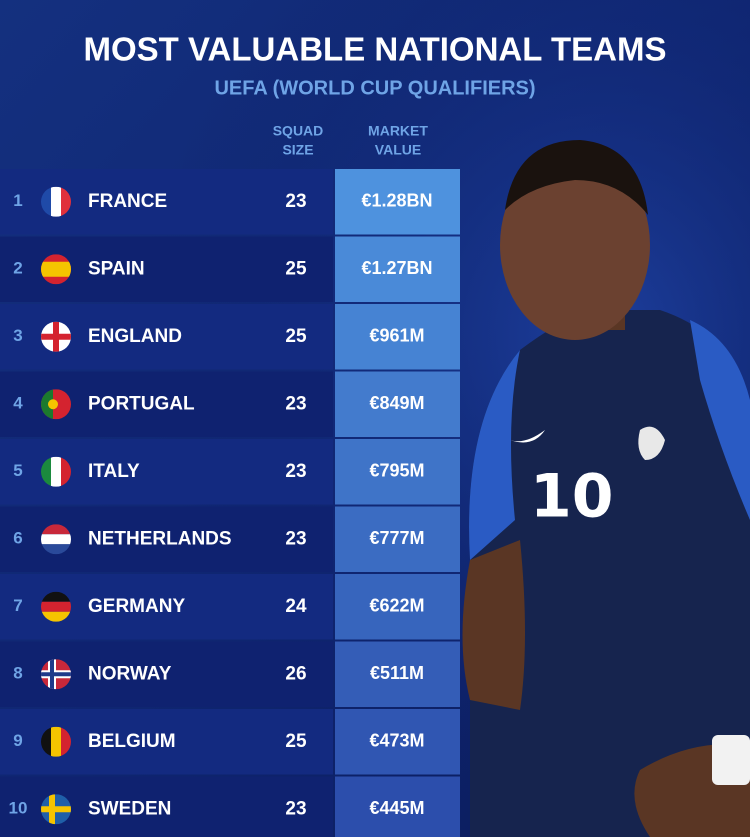  What do you see at coordinates (56, 505) in the screenshot?
I see `flags` at bounding box center [56, 505].